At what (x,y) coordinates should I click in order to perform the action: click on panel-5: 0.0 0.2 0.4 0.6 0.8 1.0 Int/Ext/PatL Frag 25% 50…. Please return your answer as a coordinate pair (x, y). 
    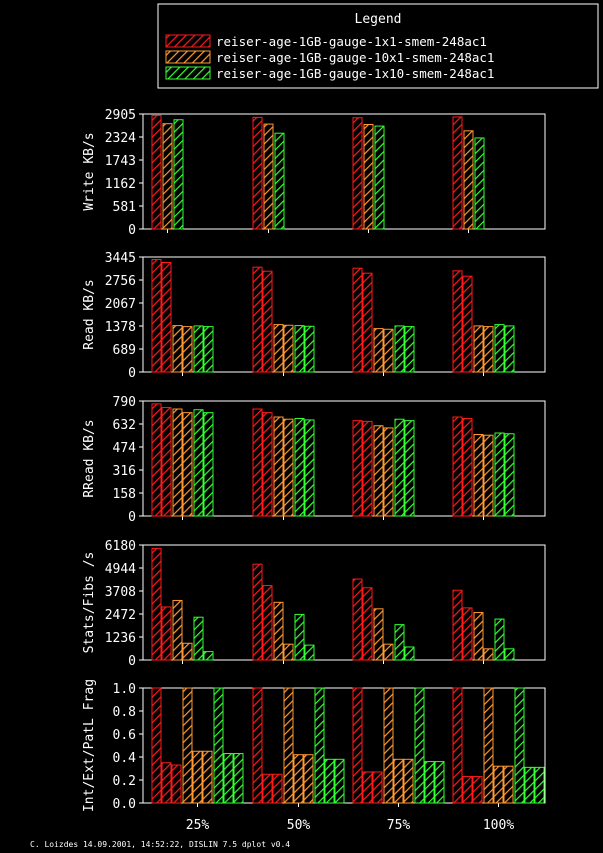
    Looking at the image, I should click on (314, 756).